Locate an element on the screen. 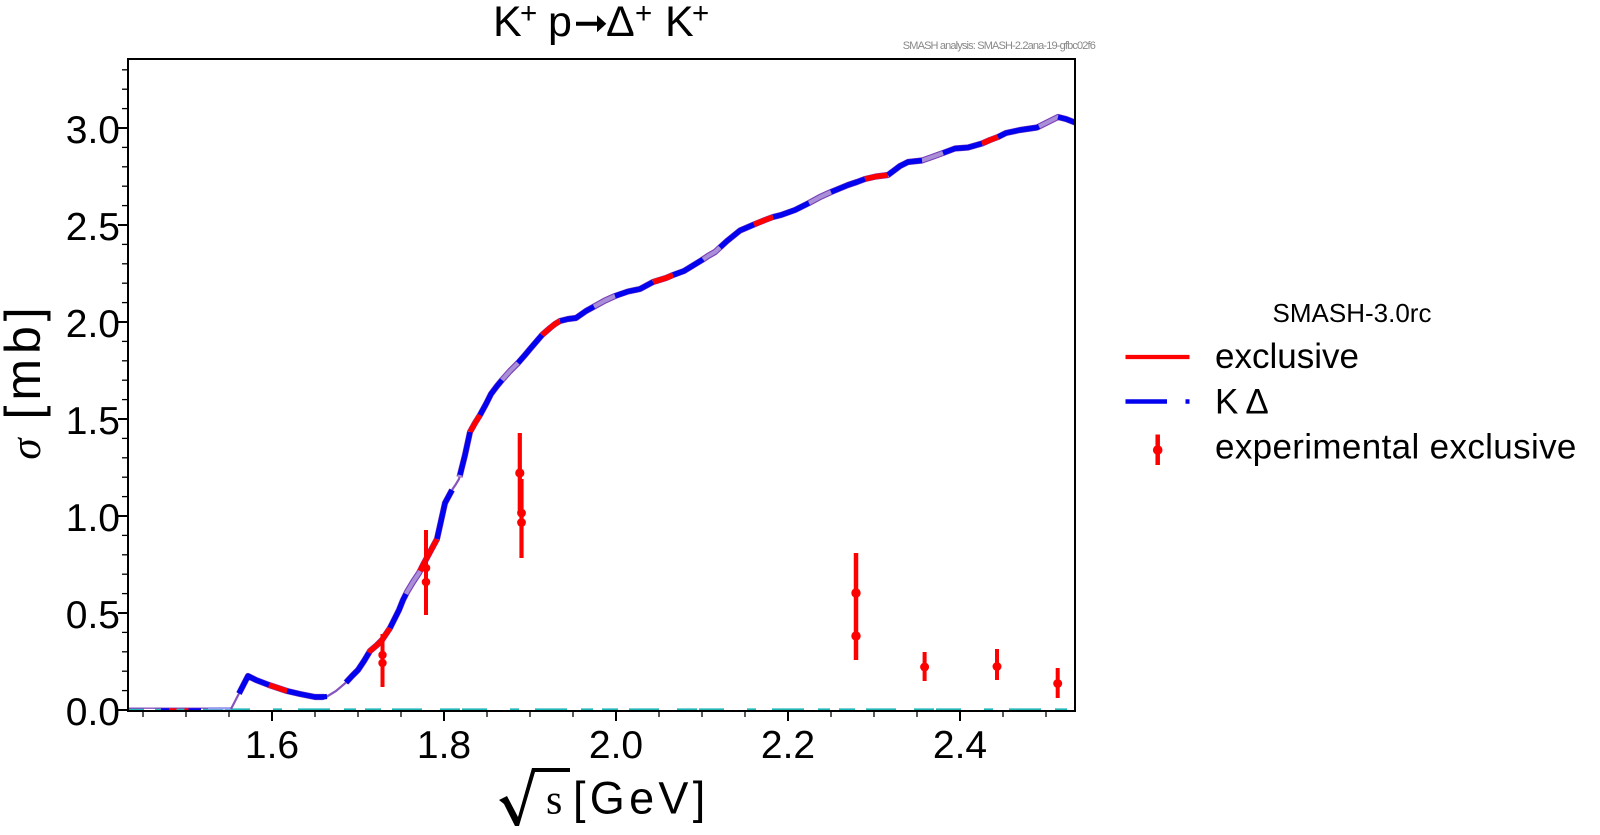 This screenshot has width=1600, height=835. svg-text: 2.2 is located at coordinates (788, 745).